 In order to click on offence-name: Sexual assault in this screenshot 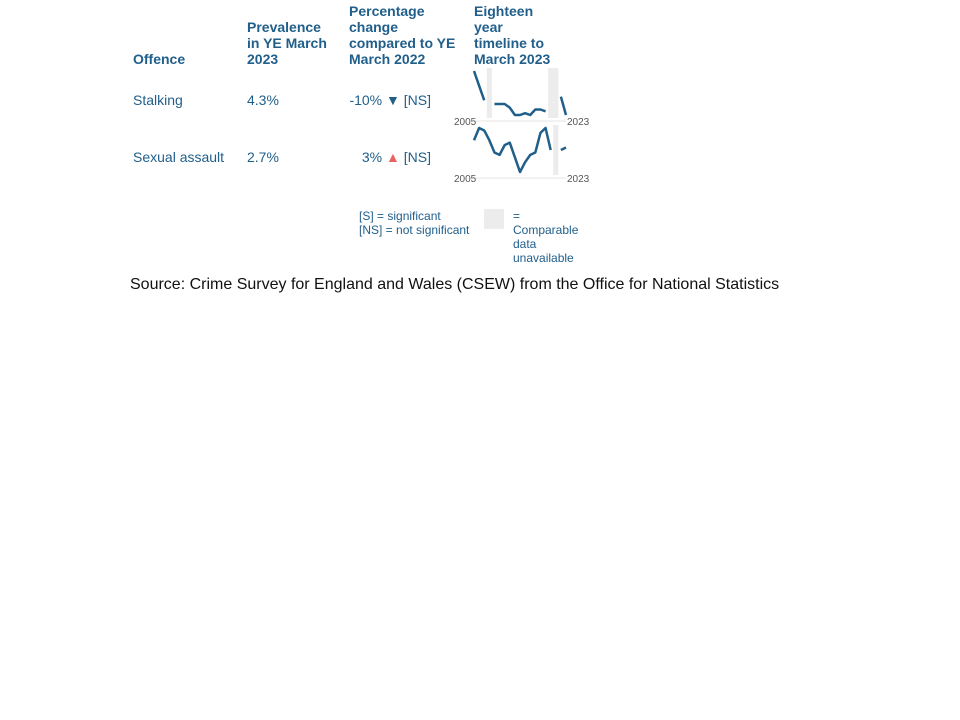, I will do `click(179, 157)`.